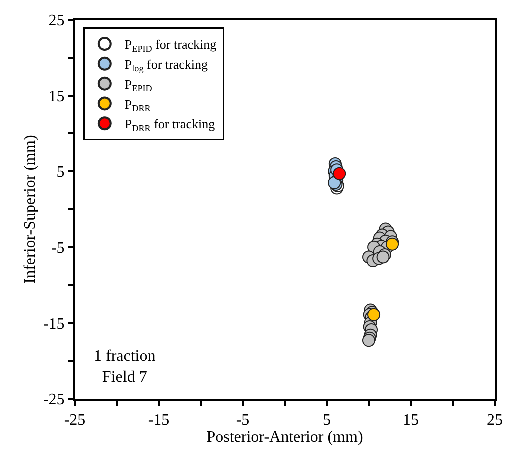  I want to click on legend-label: P$_{EPID}$ for tracking, so click(171, 45).